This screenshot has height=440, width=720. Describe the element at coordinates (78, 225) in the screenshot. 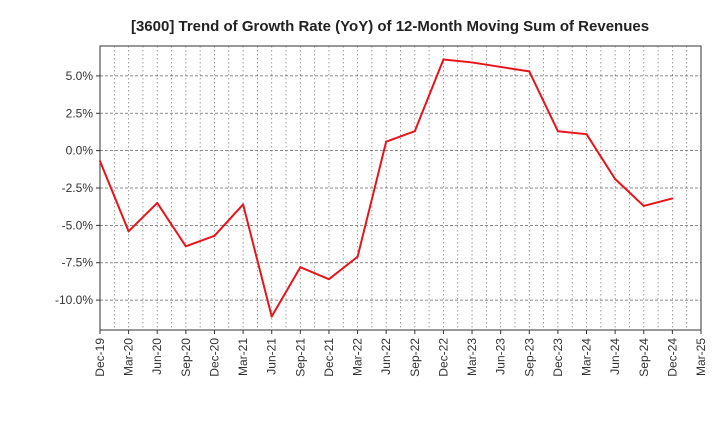

I see `y-tick-label: -5.0%` at that location.